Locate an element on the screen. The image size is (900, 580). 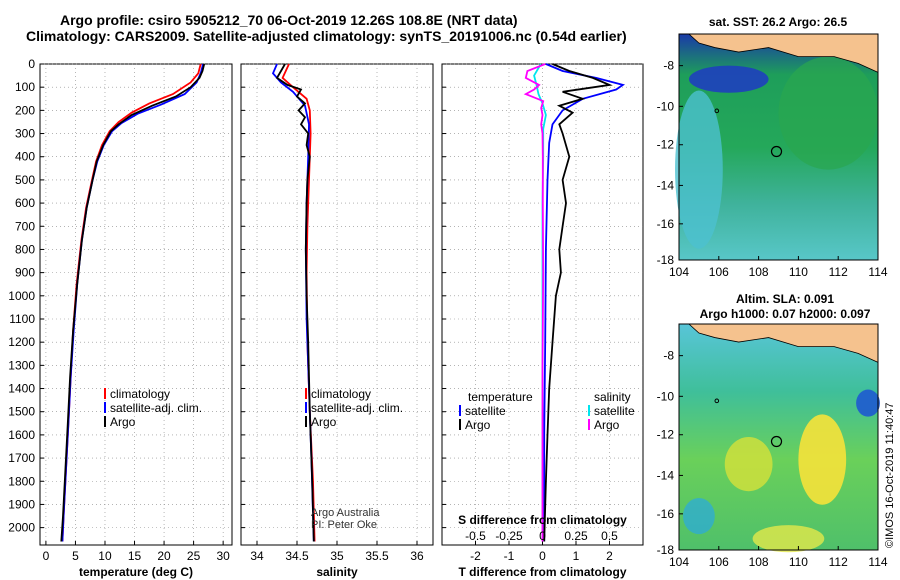
y-tick-label: 1500 is located at coordinates (21, 412).